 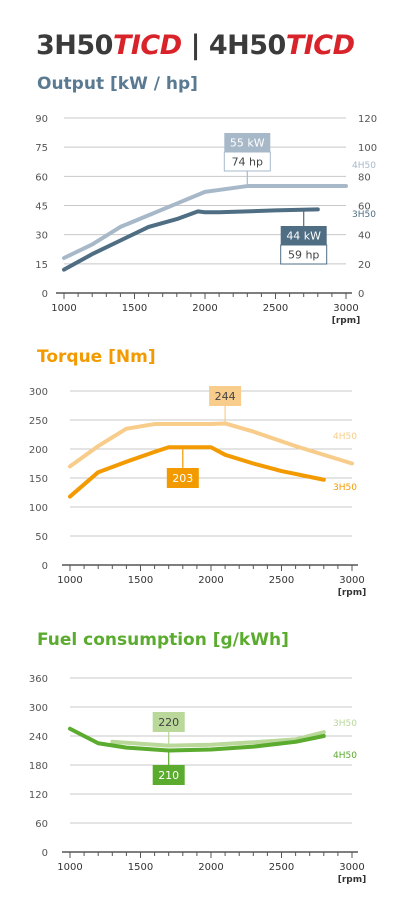 I want to click on y2-tick-label: 120, so click(x=367, y=119).